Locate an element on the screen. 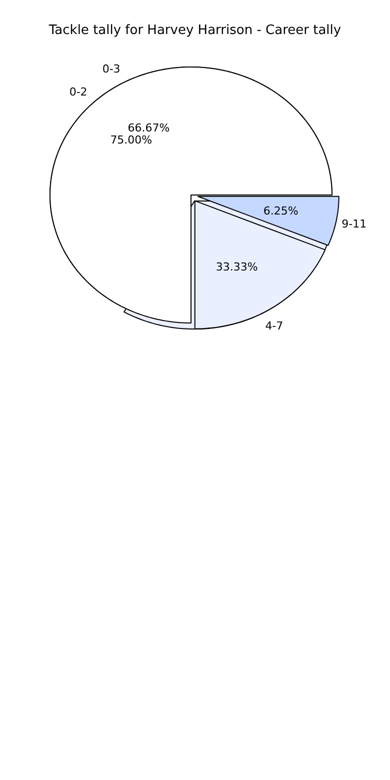  data-label: 66.67% is located at coordinates (149, 128).